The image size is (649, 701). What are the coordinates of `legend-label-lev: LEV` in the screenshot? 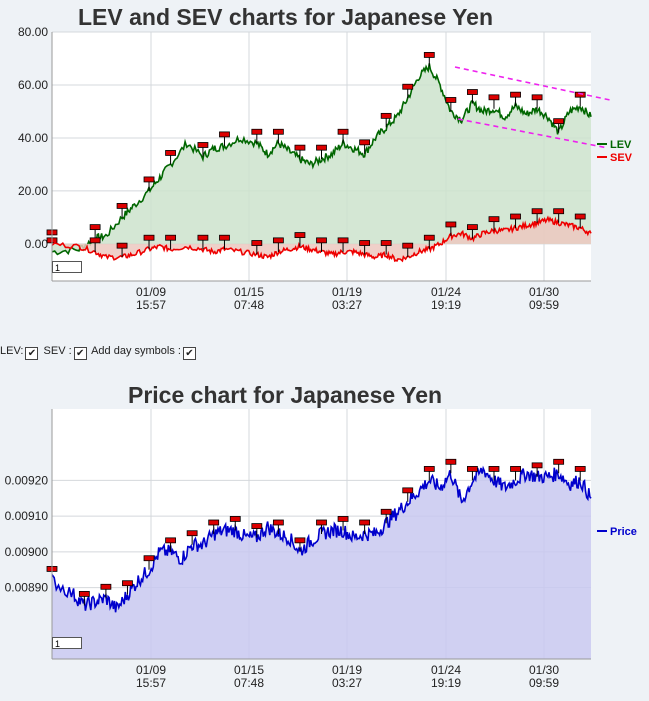 It's located at (621, 145).